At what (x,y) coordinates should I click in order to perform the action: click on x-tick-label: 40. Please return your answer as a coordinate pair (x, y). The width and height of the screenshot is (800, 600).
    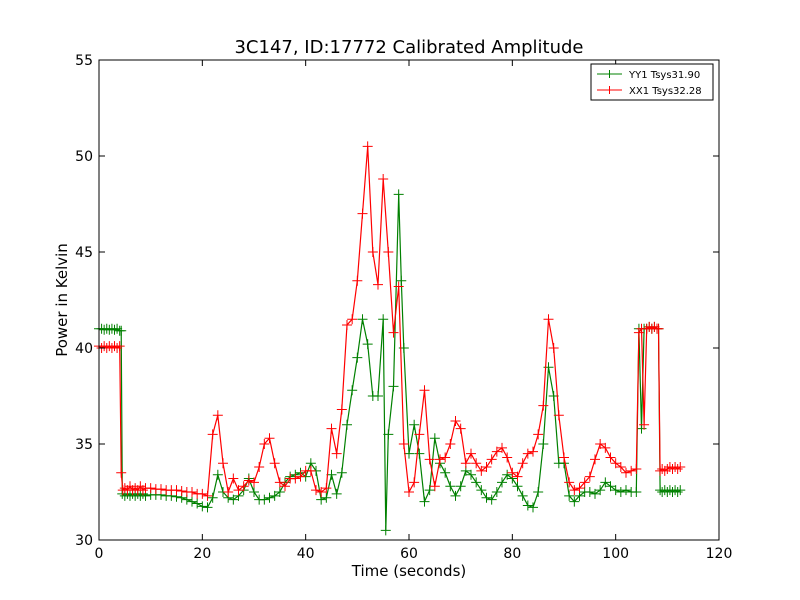
    Looking at the image, I should click on (306, 554).